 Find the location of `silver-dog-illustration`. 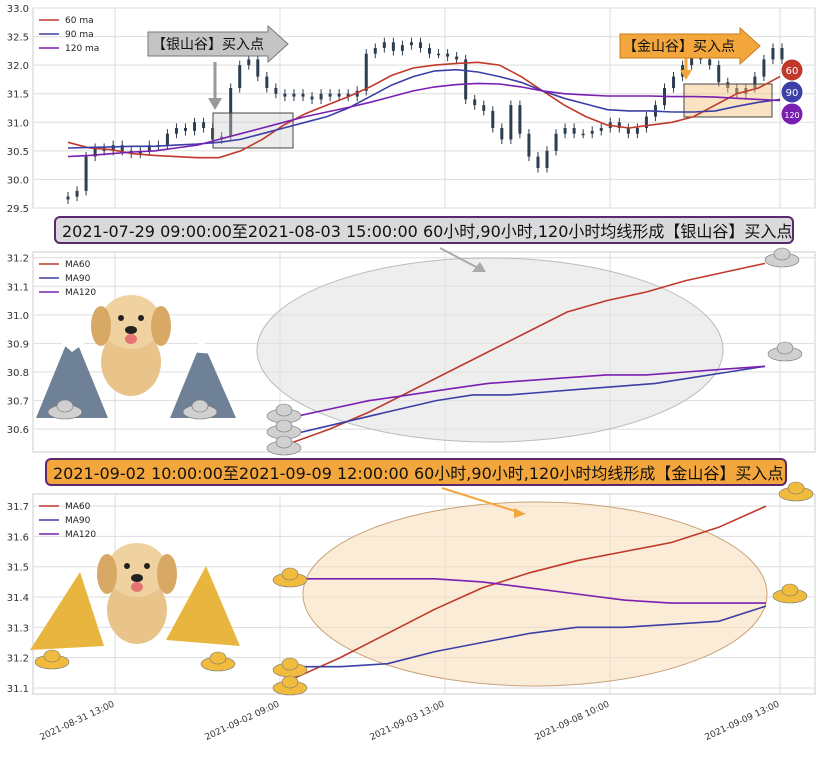

silver-dog-illustration is located at coordinates (131, 345).